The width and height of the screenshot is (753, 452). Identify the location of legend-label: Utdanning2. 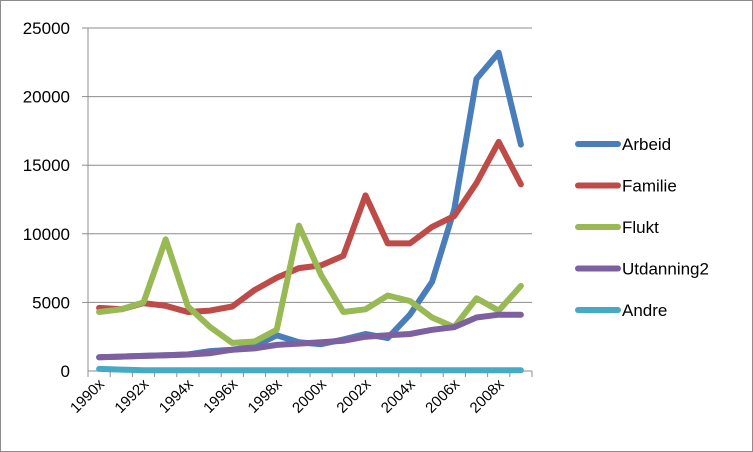
(665, 269).